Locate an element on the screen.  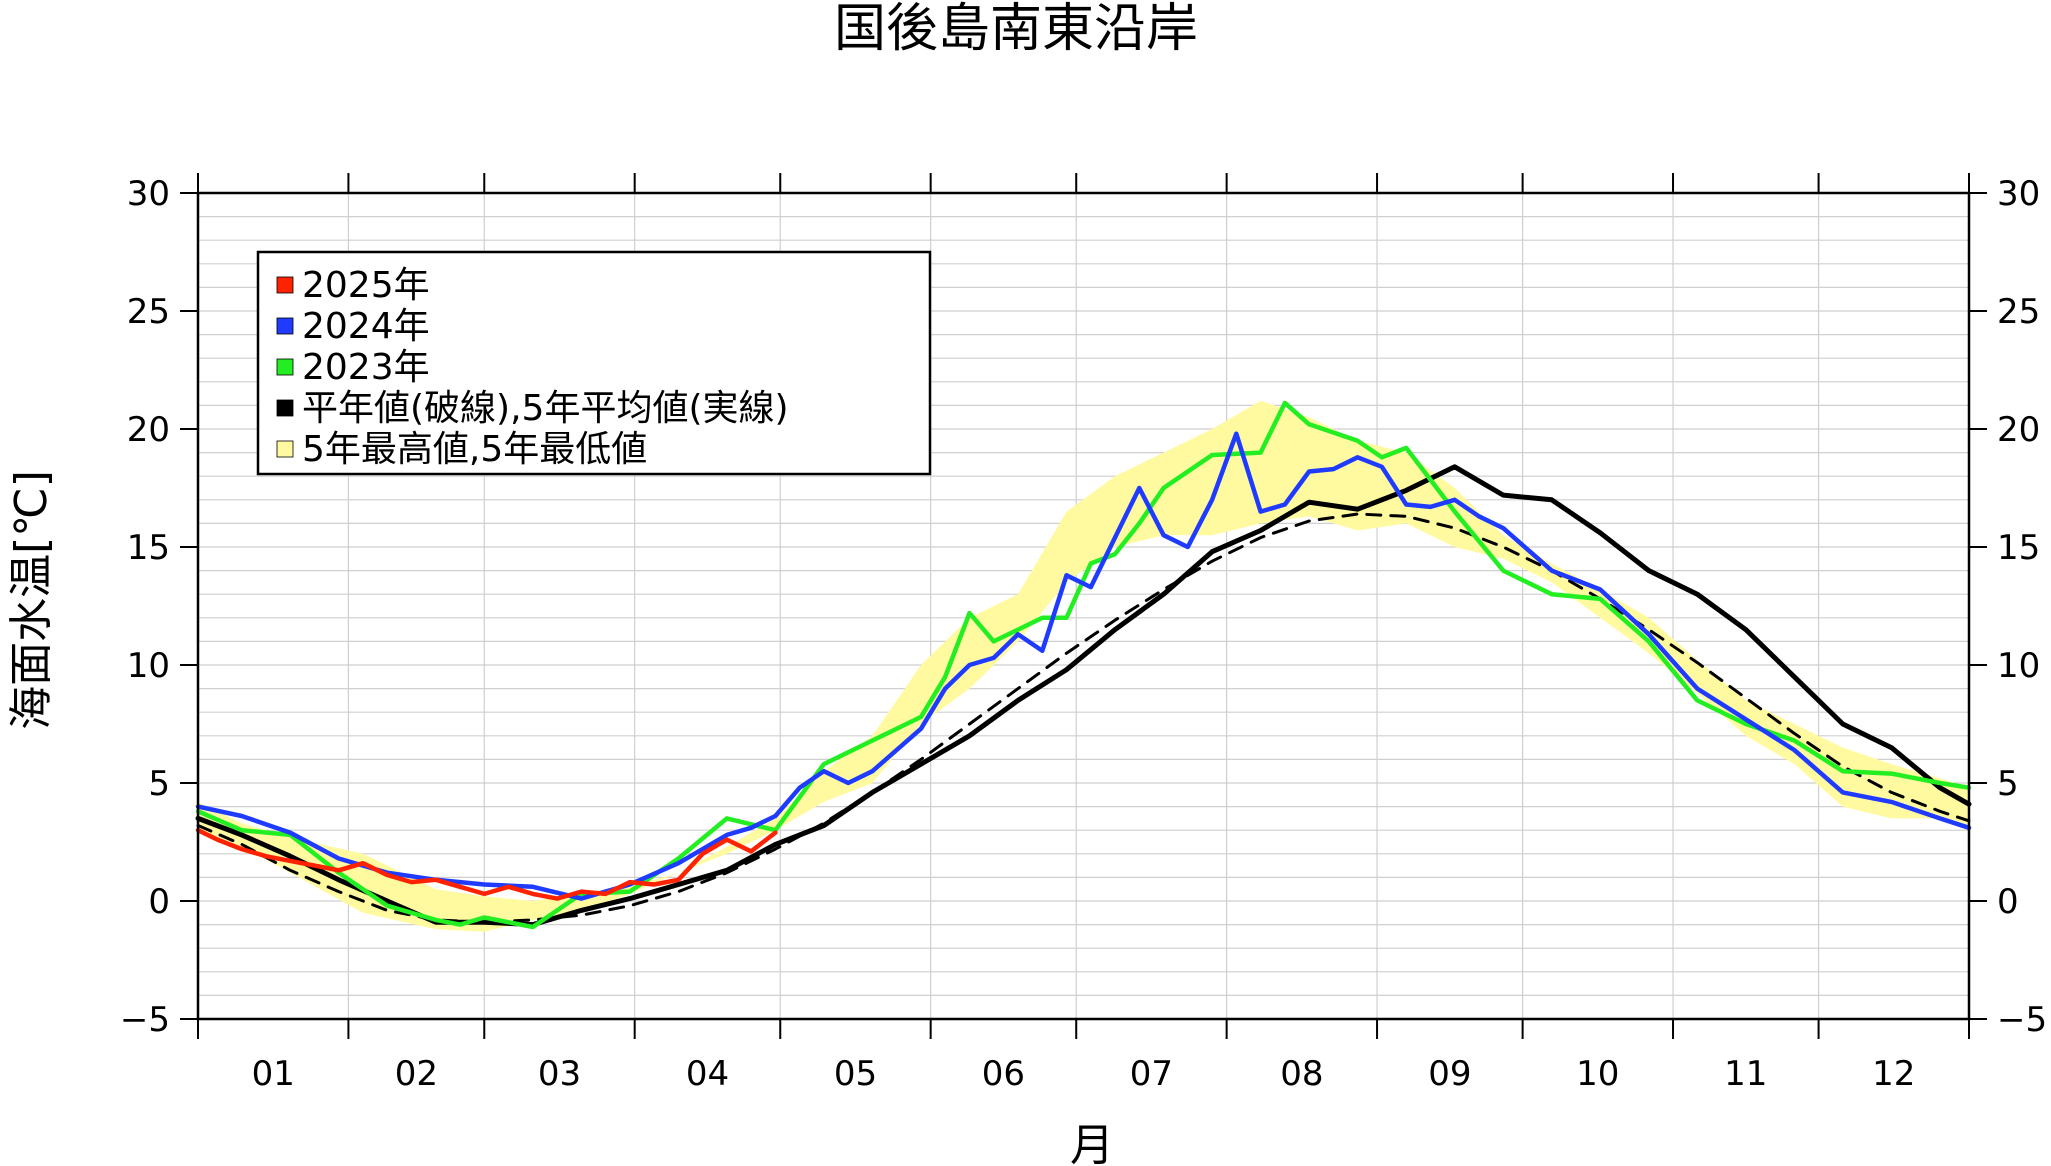
y-tick-label-right: 0 is located at coordinates (2008, 902).